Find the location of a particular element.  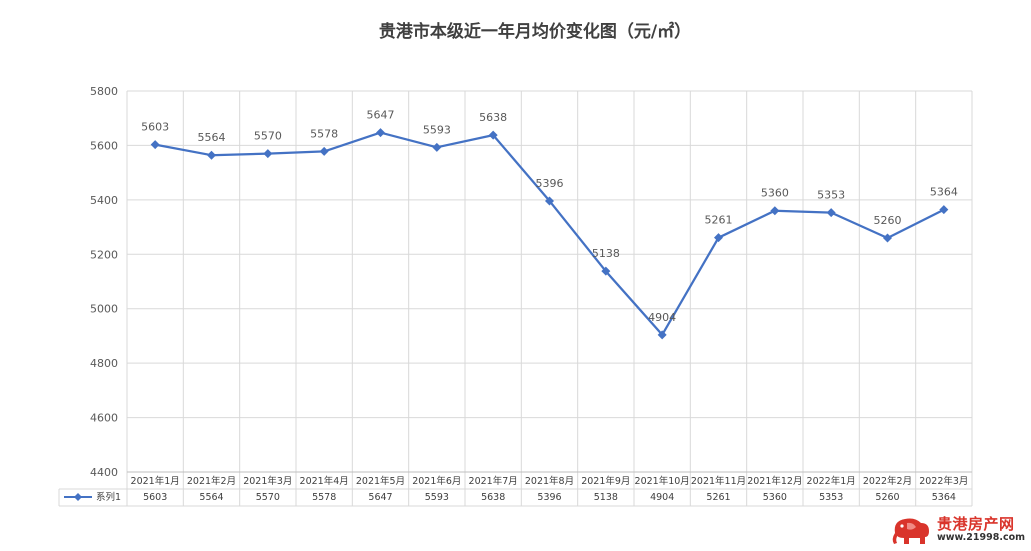

x-tick-label: 2021年2月 is located at coordinates (211, 481).